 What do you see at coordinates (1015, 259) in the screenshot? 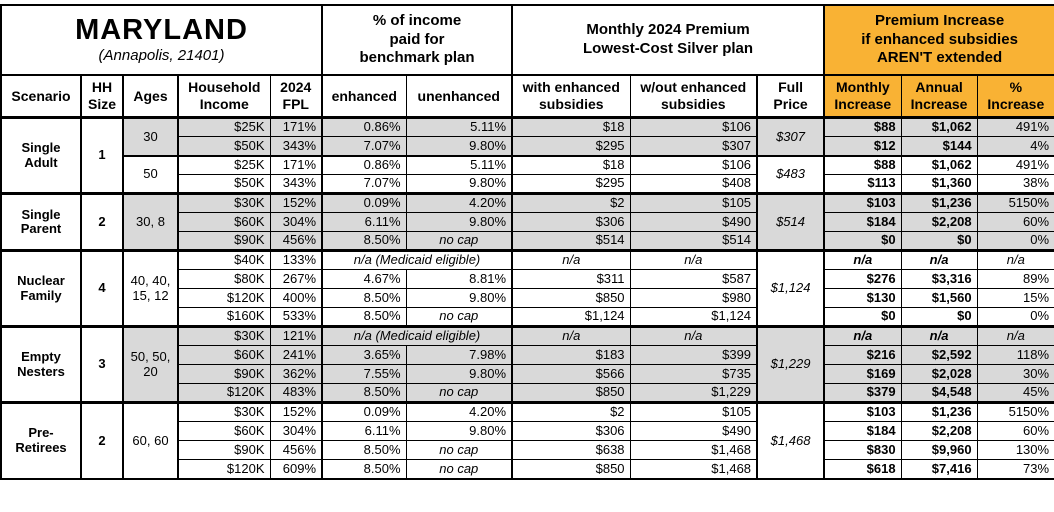
I see `pct-increase-cell: n/a` at bounding box center [1015, 259].